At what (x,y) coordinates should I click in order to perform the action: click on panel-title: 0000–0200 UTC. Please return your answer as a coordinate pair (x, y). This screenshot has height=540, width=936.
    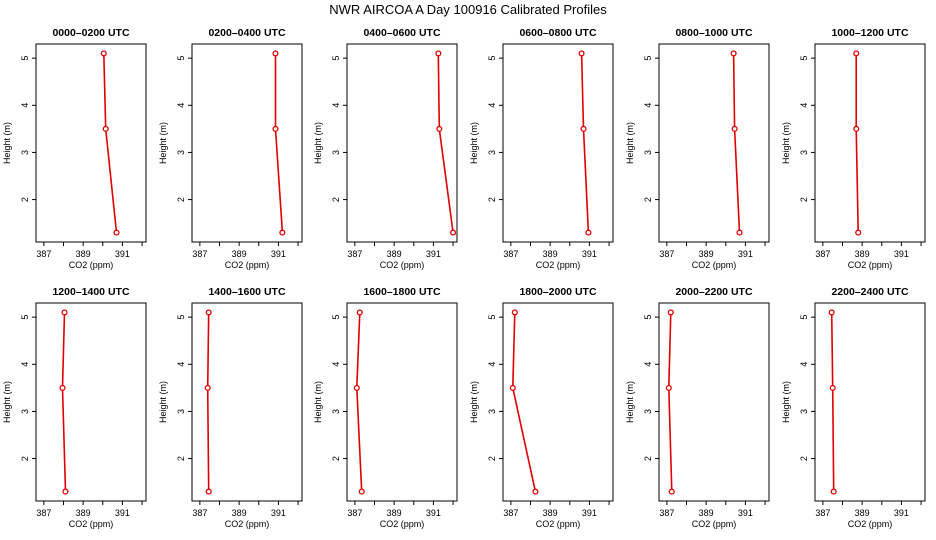
    Looking at the image, I should click on (90, 33).